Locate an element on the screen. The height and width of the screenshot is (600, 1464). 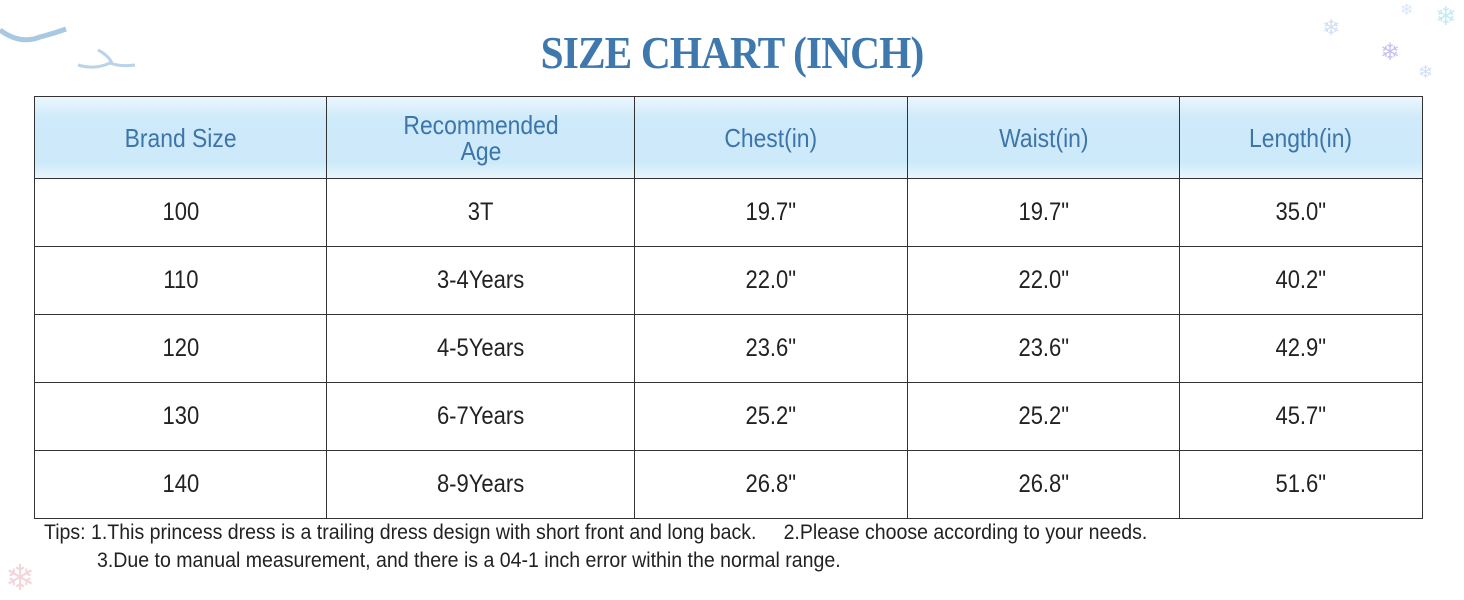
cell-chest: 19.7" is located at coordinates (771, 212).